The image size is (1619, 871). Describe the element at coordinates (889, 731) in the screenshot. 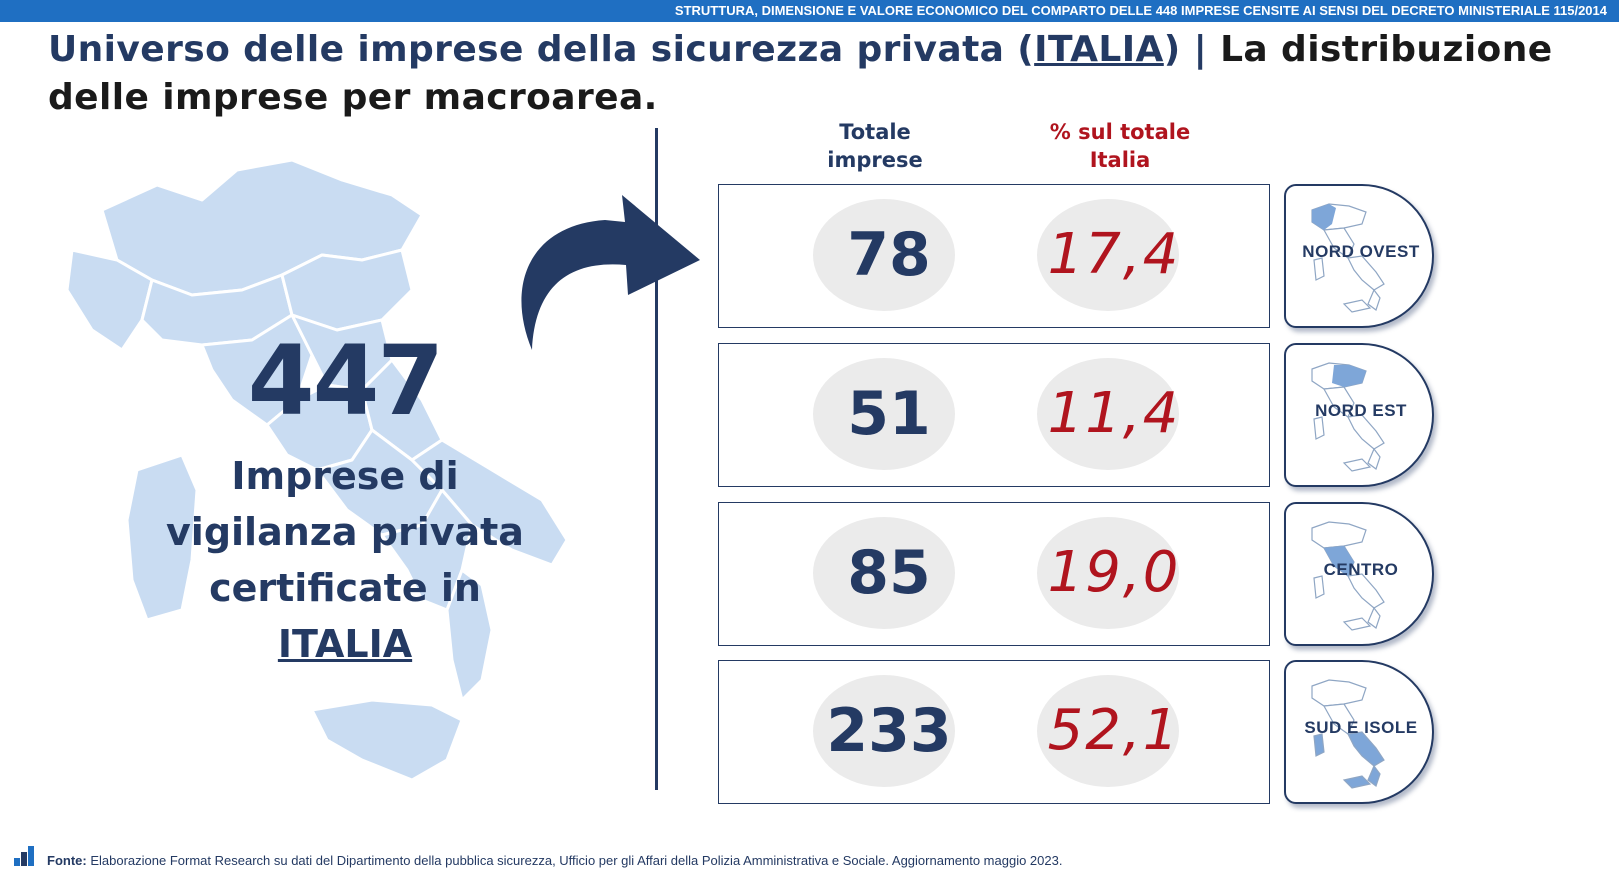

I see `area-total: 233` at that location.